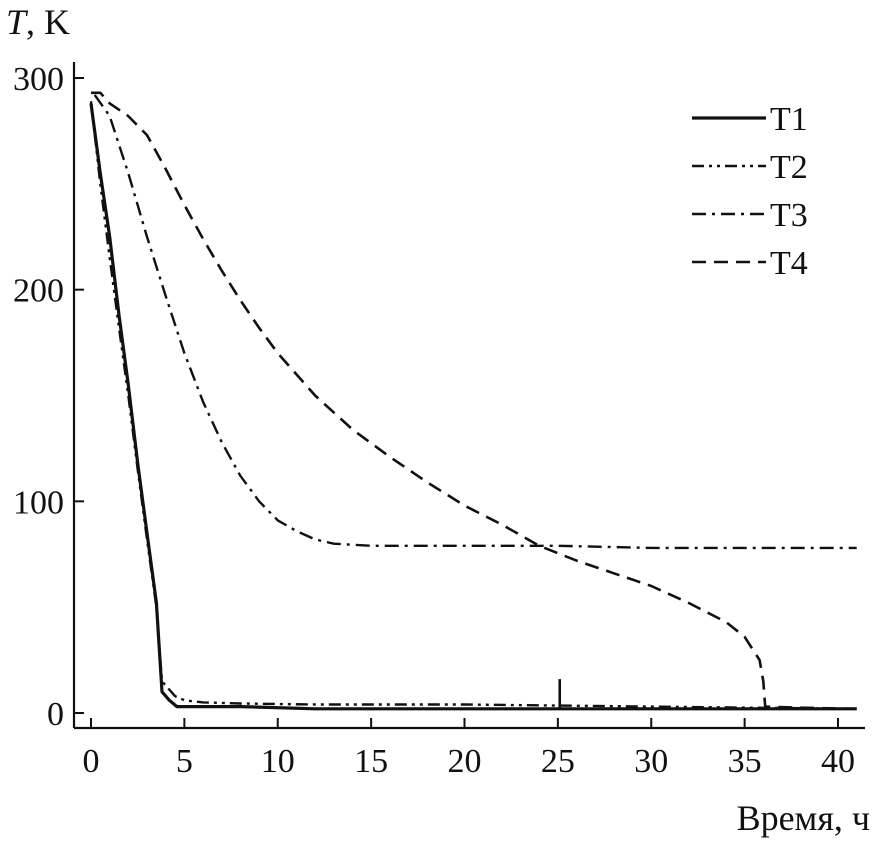 This screenshot has width=876, height=841. I want to click on y-axis-title: T, K, so click(38, 22).